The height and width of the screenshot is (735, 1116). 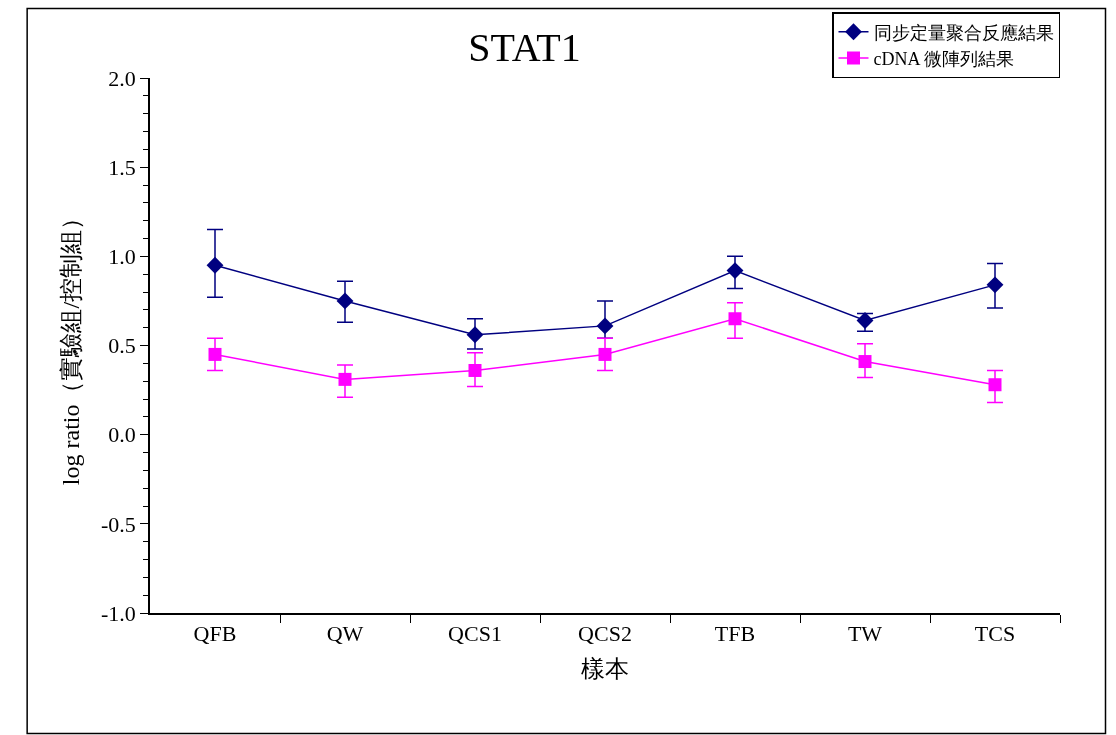 I want to click on x-tick-label: TW, so click(x=865, y=634).